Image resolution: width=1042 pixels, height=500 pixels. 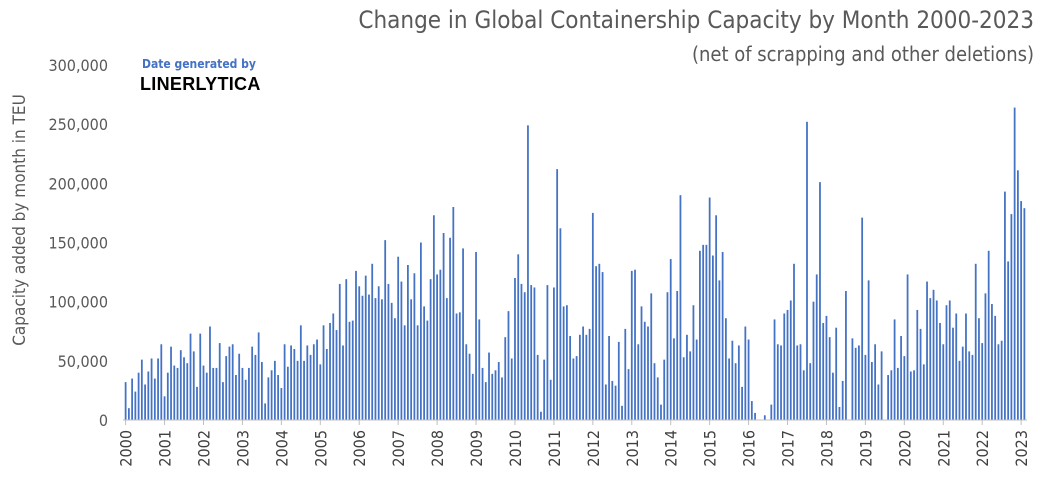 I want to click on x-tick-label: 2001, so click(x=165, y=448).